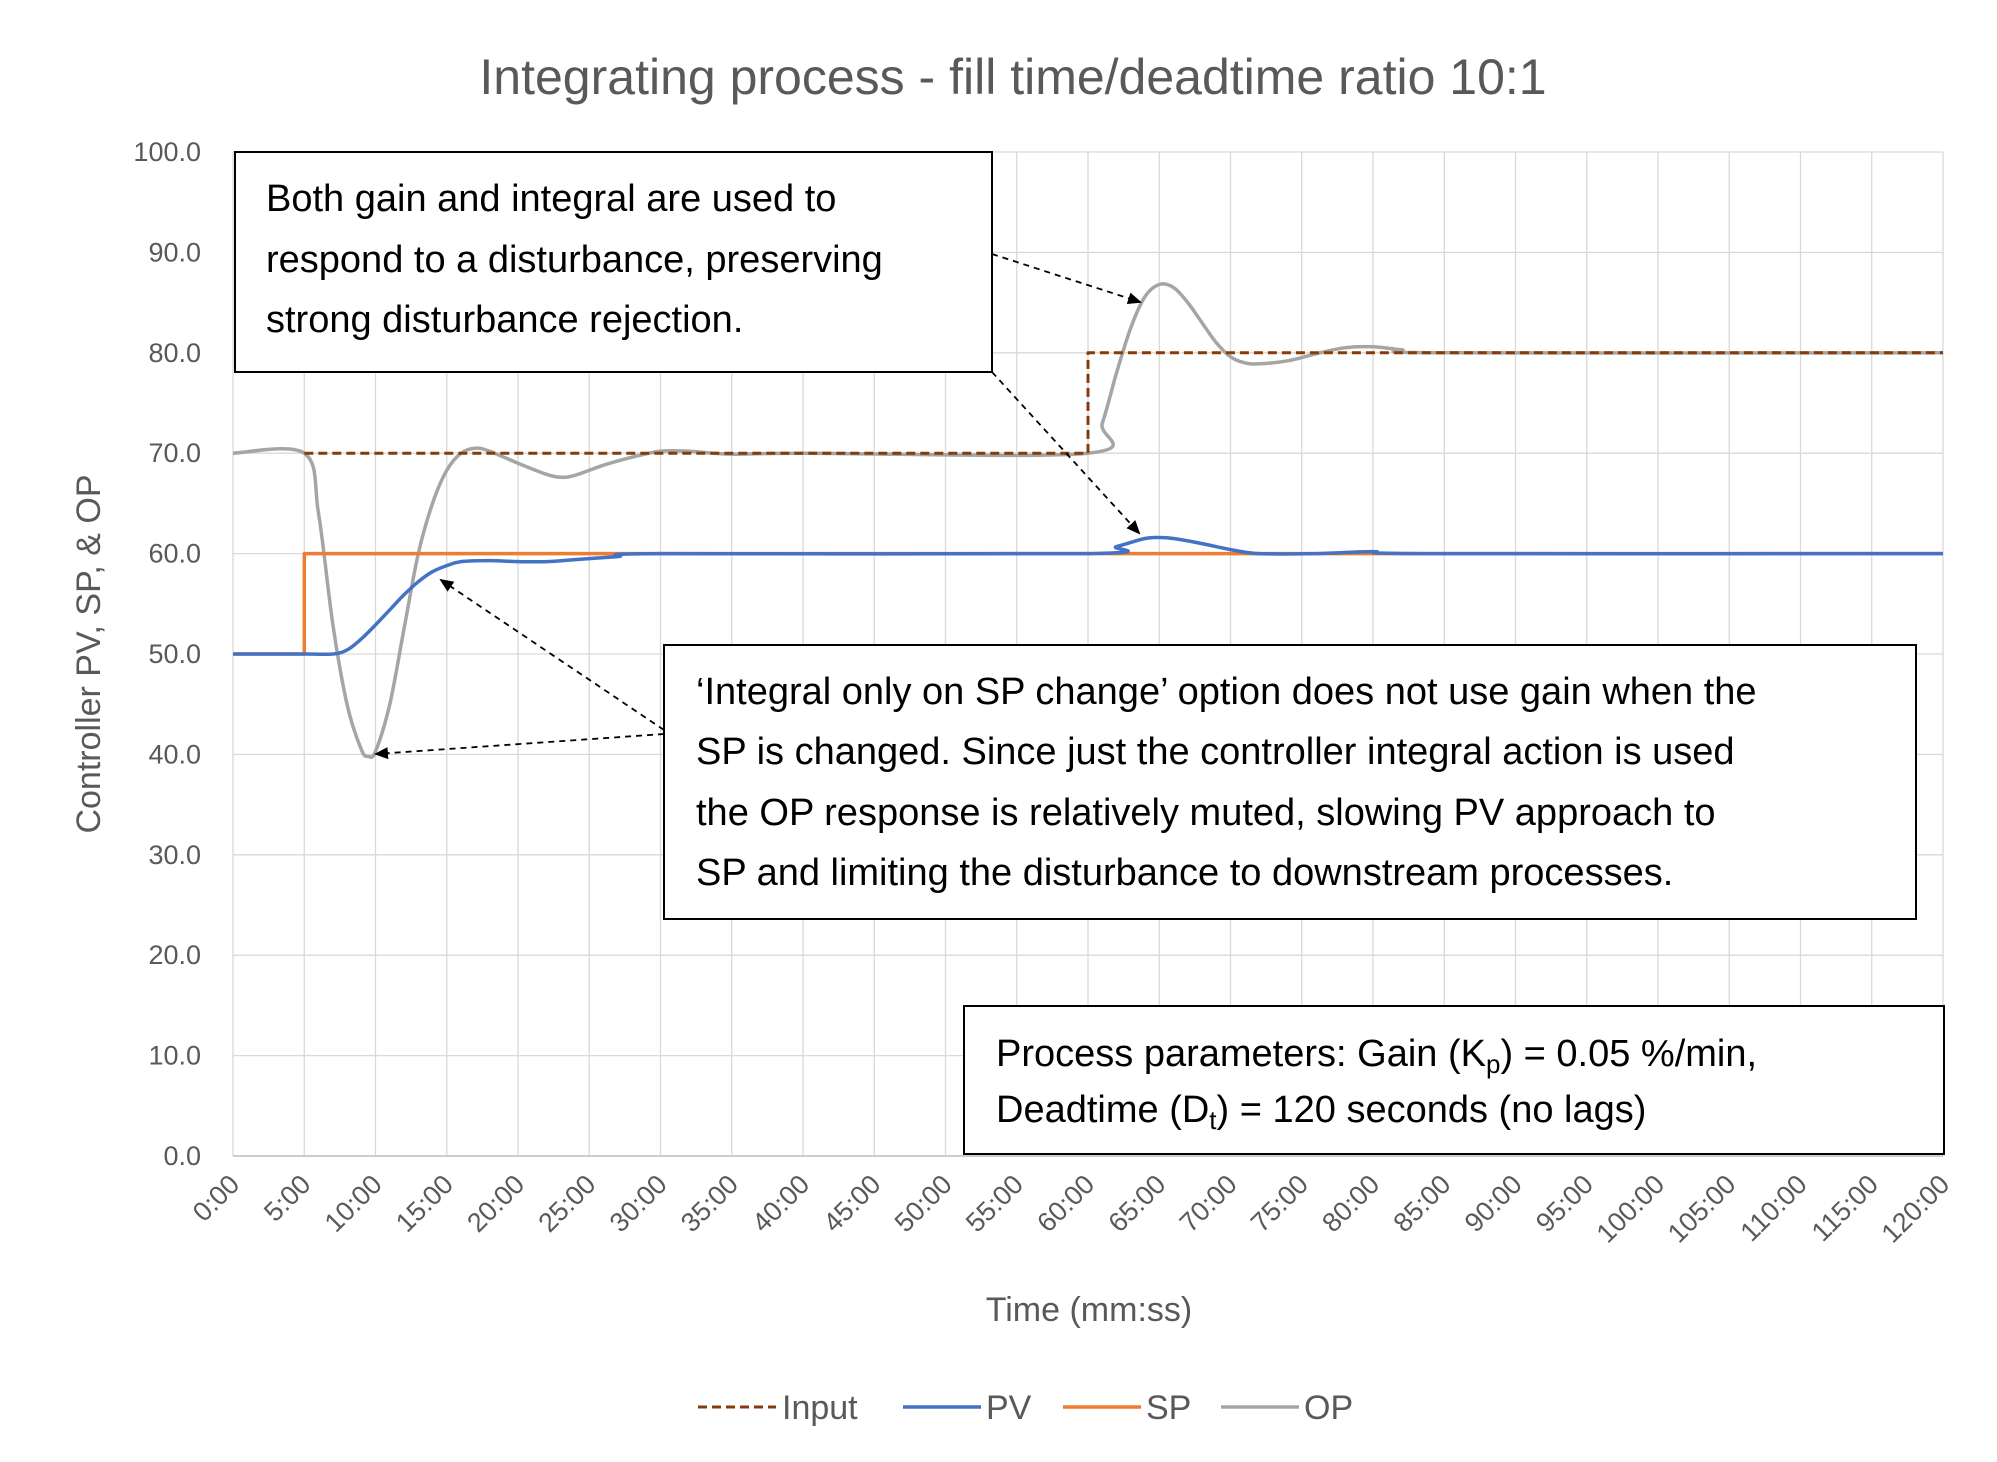 The height and width of the screenshot is (1462, 1997). I want to click on x-tick-label: 60:00, so click(1065, 1203).